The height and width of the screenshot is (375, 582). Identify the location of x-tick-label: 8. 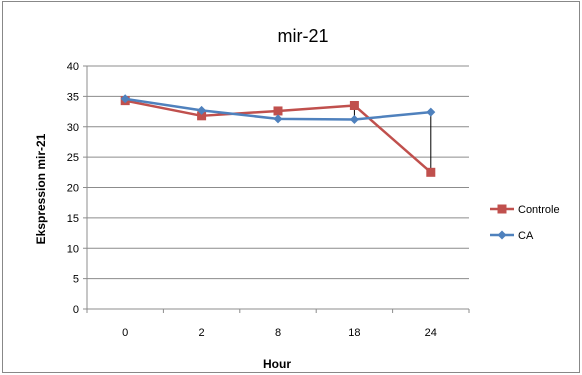
(278, 333).